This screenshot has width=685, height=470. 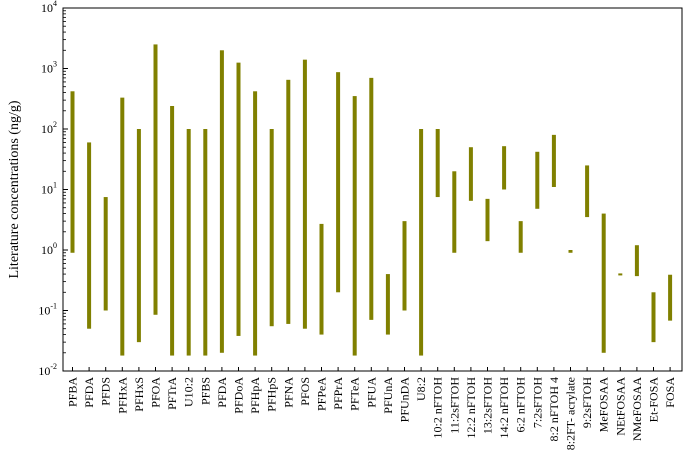 What do you see at coordinates (587, 402) in the screenshot?
I see `x-tick-label: 9:2sFTOH` at bounding box center [587, 402].